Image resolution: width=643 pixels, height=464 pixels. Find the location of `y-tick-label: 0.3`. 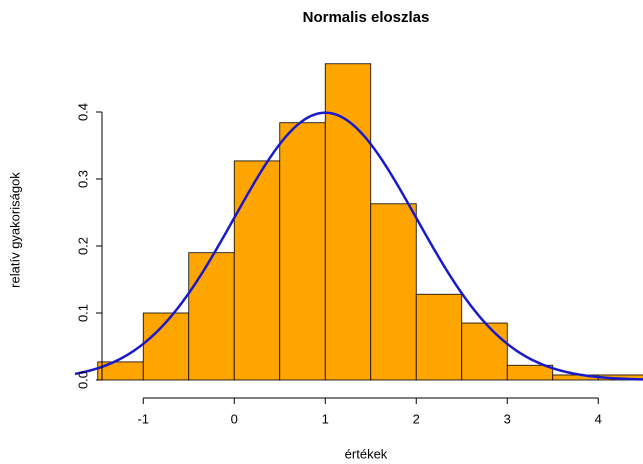

y-tick-label: 0.3 is located at coordinates (82, 179).